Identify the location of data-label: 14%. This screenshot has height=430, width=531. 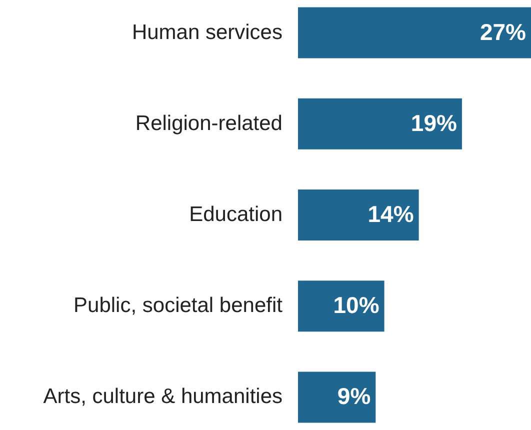
(391, 214).